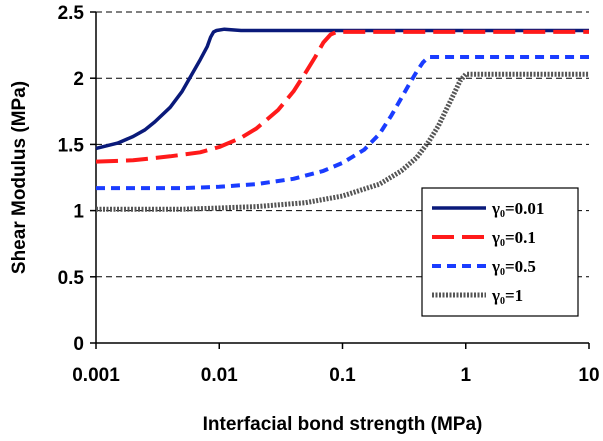 This screenshot has height=441, width=603. I want to click on y-tick-label: 2, so click(78, 79).